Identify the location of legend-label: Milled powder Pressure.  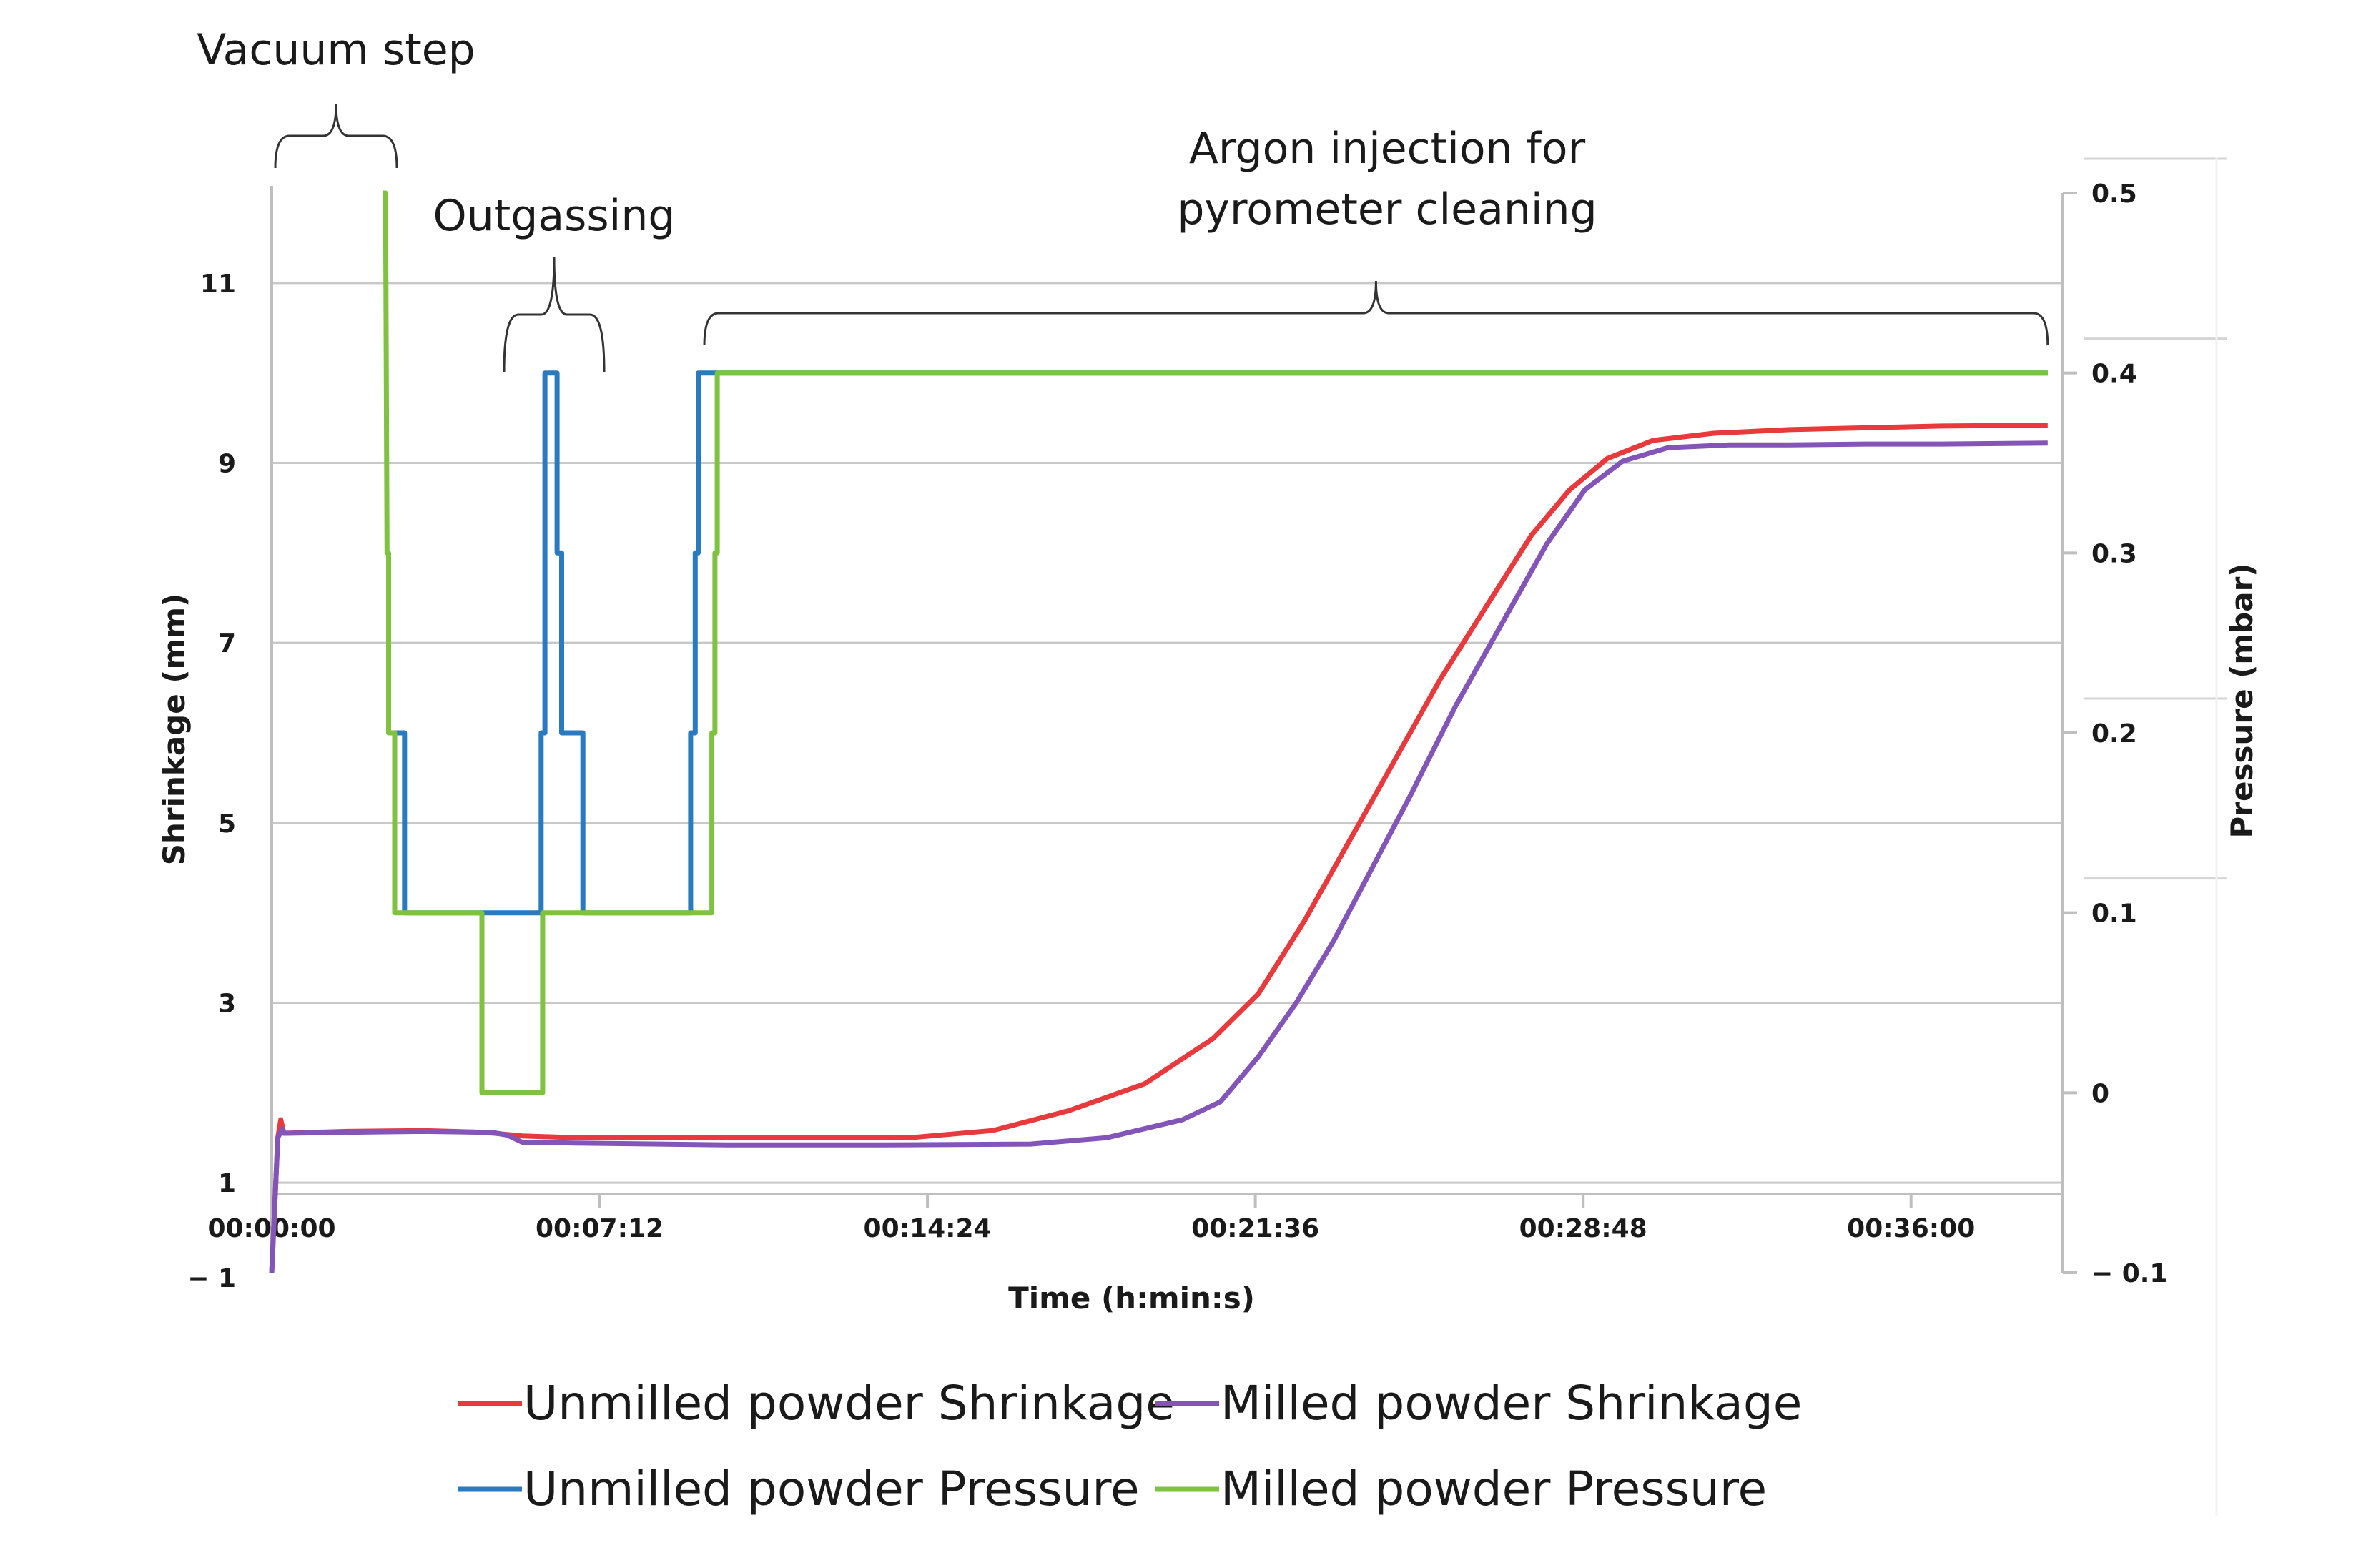
(1494, 1489).